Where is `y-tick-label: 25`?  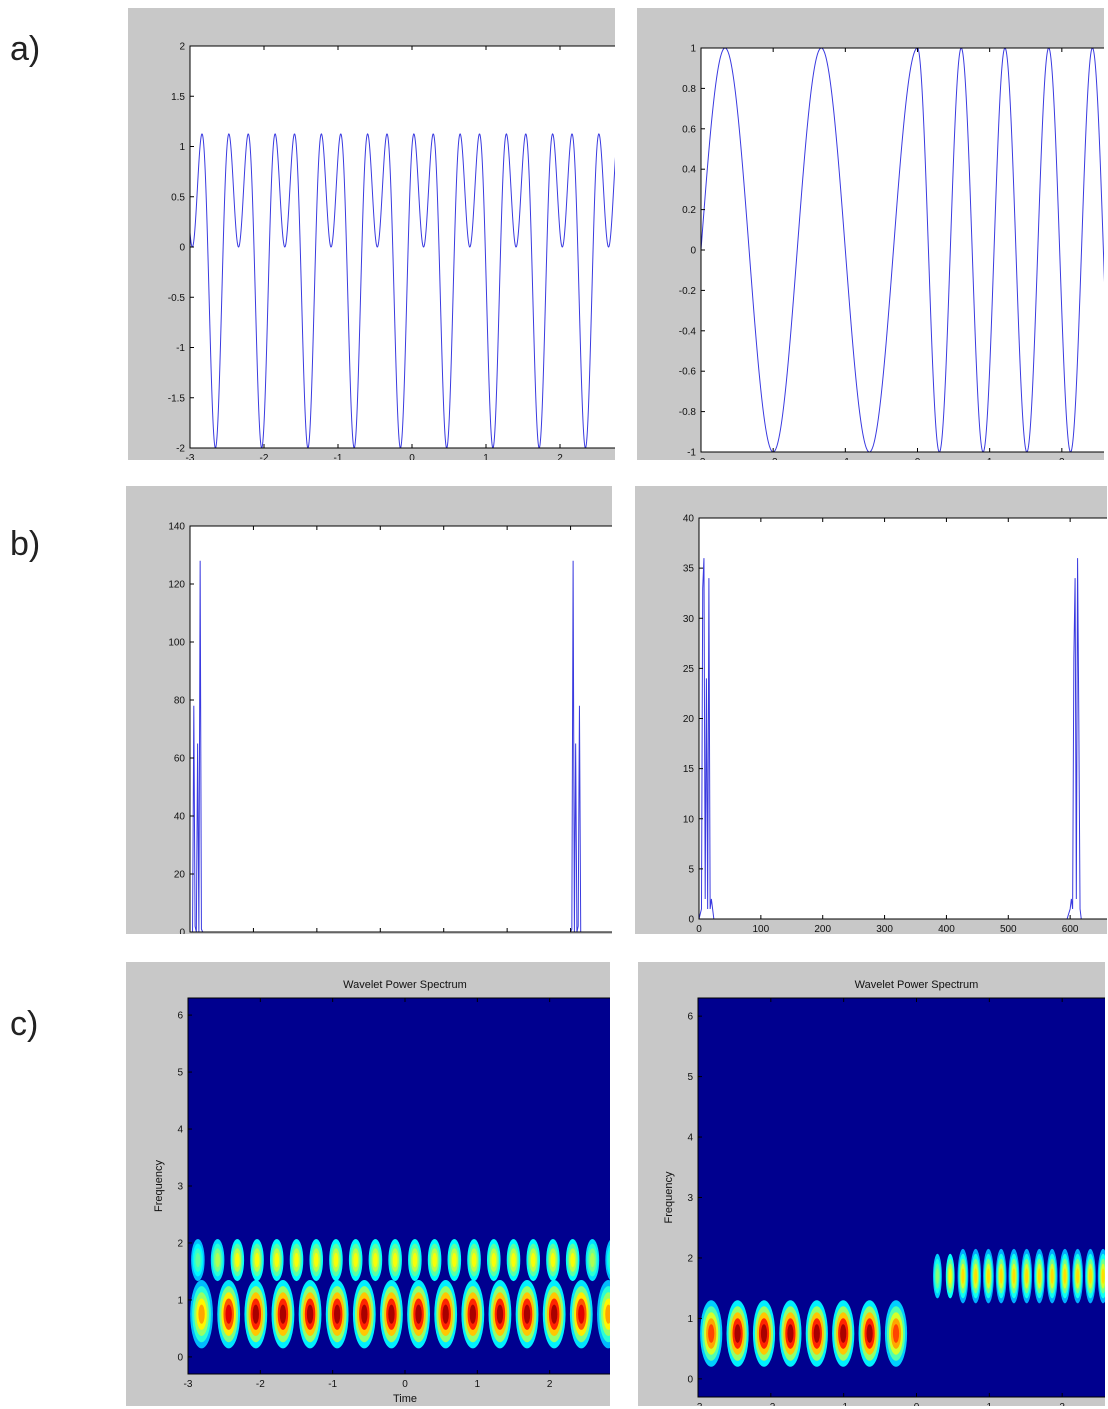 y-tick-label: 25 is located at coordinates (689, 669).